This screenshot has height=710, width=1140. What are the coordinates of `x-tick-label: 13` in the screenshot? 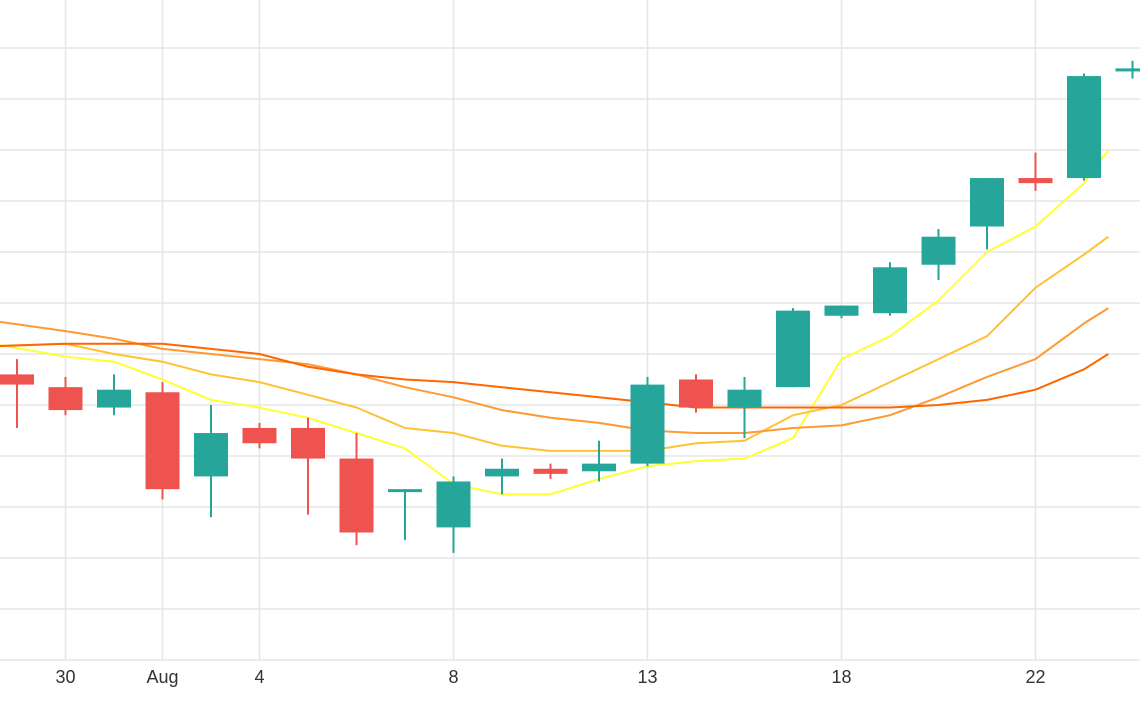 It's located at (647, 677).